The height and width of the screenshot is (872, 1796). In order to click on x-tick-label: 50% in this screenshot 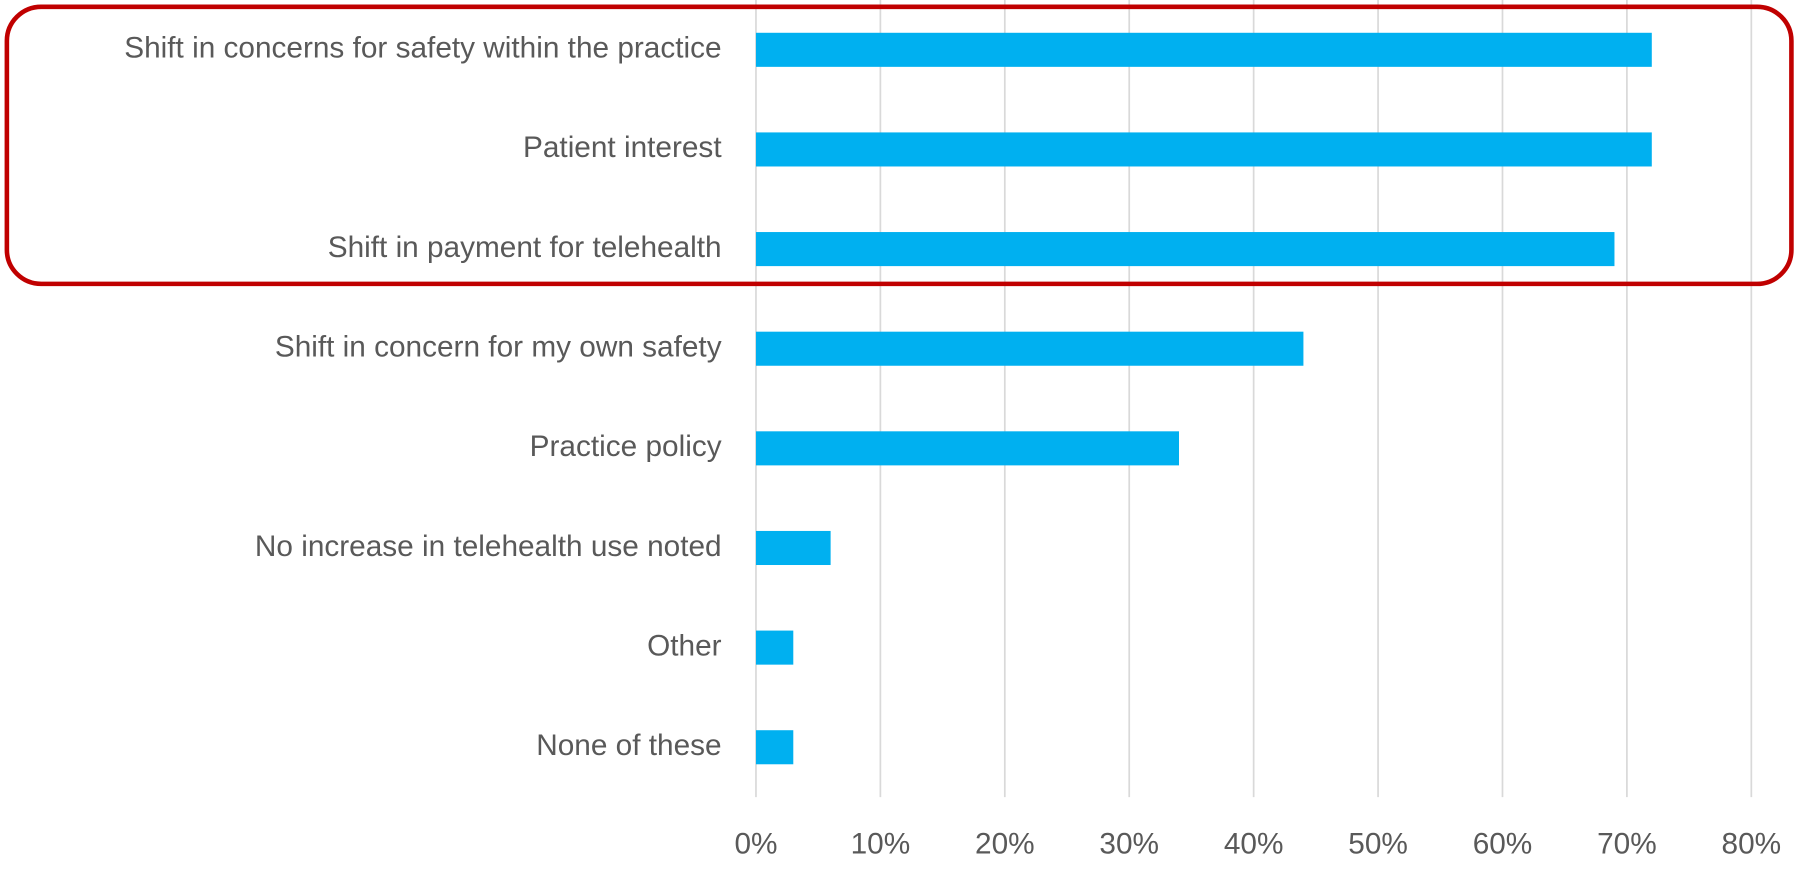, I will do `click(1378, 844)`.